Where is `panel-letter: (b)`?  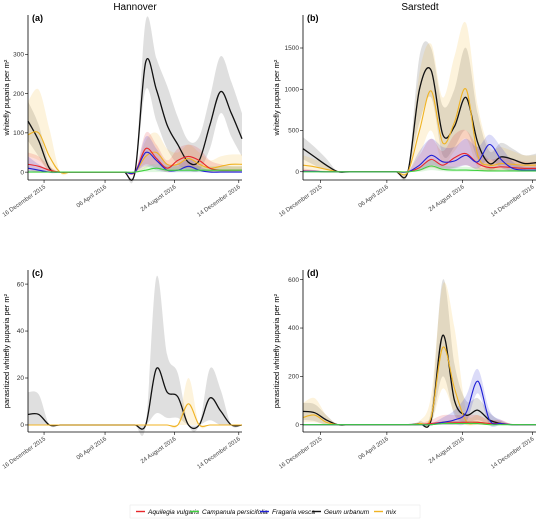
panel-letter: (b) is located at coordinates (313, 18).